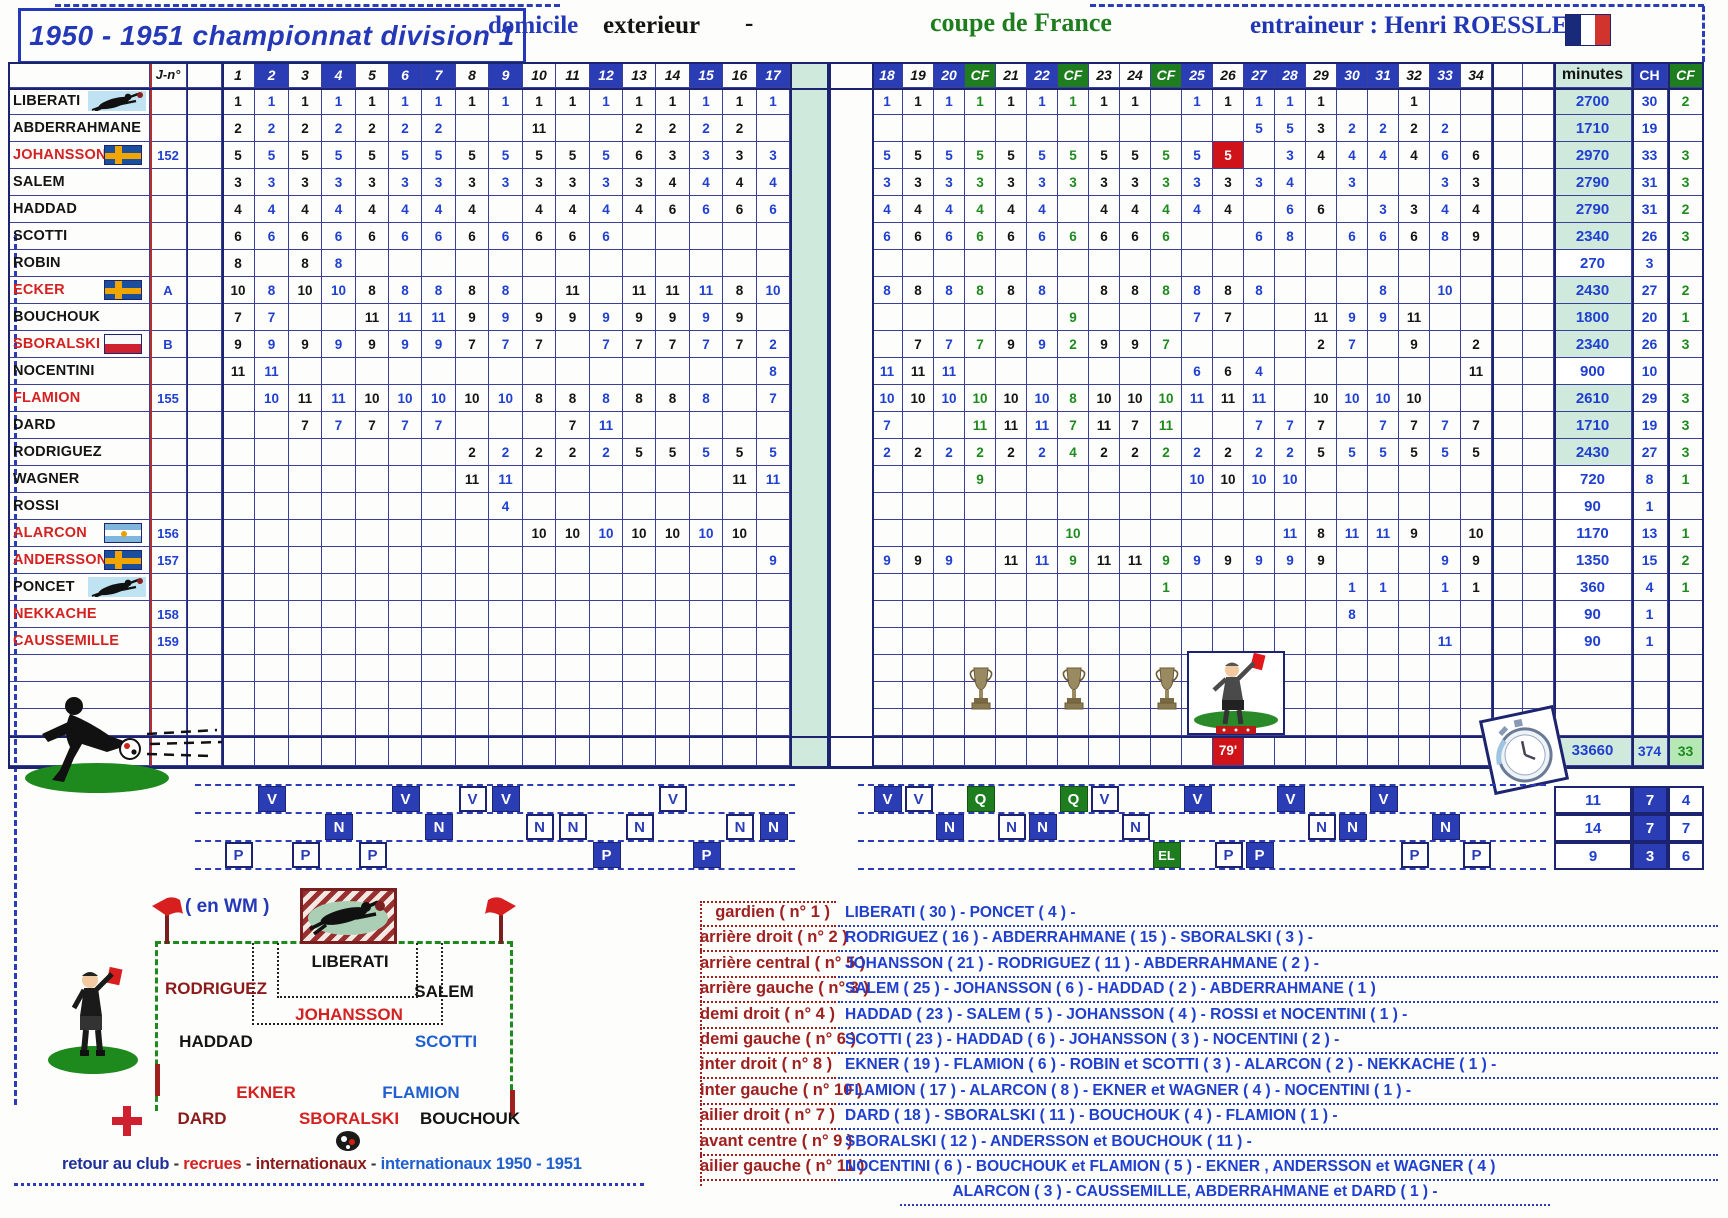 Image resolution: width=1728 pixels, height=1218 pixels. I want to click on position-value-underline, so click(1225, 1205).